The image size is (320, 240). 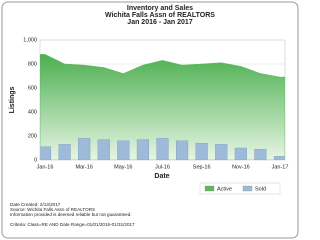 I want to click on chart-subtitle: Wichita Falls Assn of REALTORS, so click(x=160, y=15).